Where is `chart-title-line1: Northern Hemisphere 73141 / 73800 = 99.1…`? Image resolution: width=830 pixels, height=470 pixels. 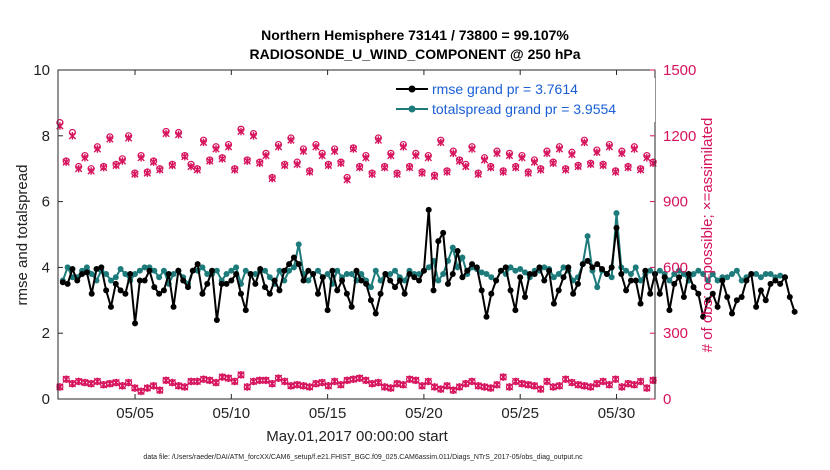
chart-title-line1: Northern Hemisphere 73141 / 73800 = 99.1… is located at coordinates (415, 35).